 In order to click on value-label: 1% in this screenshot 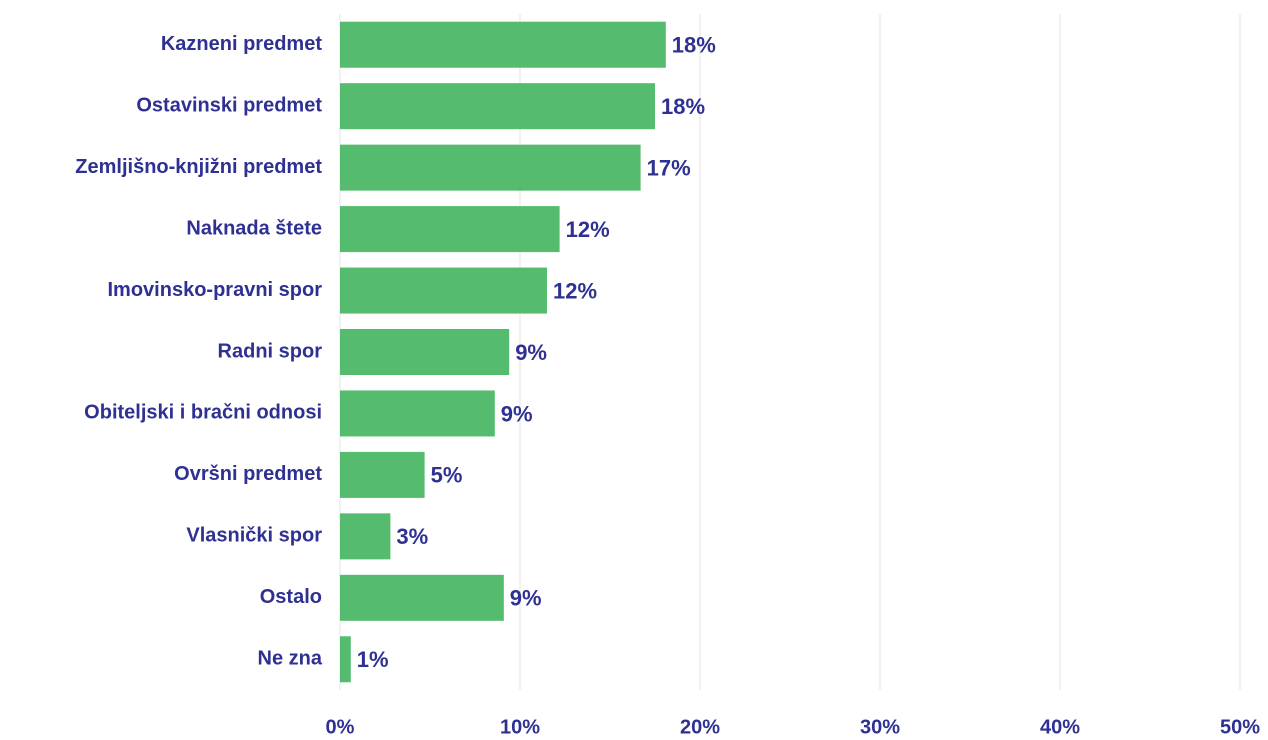, I will do `click(373, 659)`.